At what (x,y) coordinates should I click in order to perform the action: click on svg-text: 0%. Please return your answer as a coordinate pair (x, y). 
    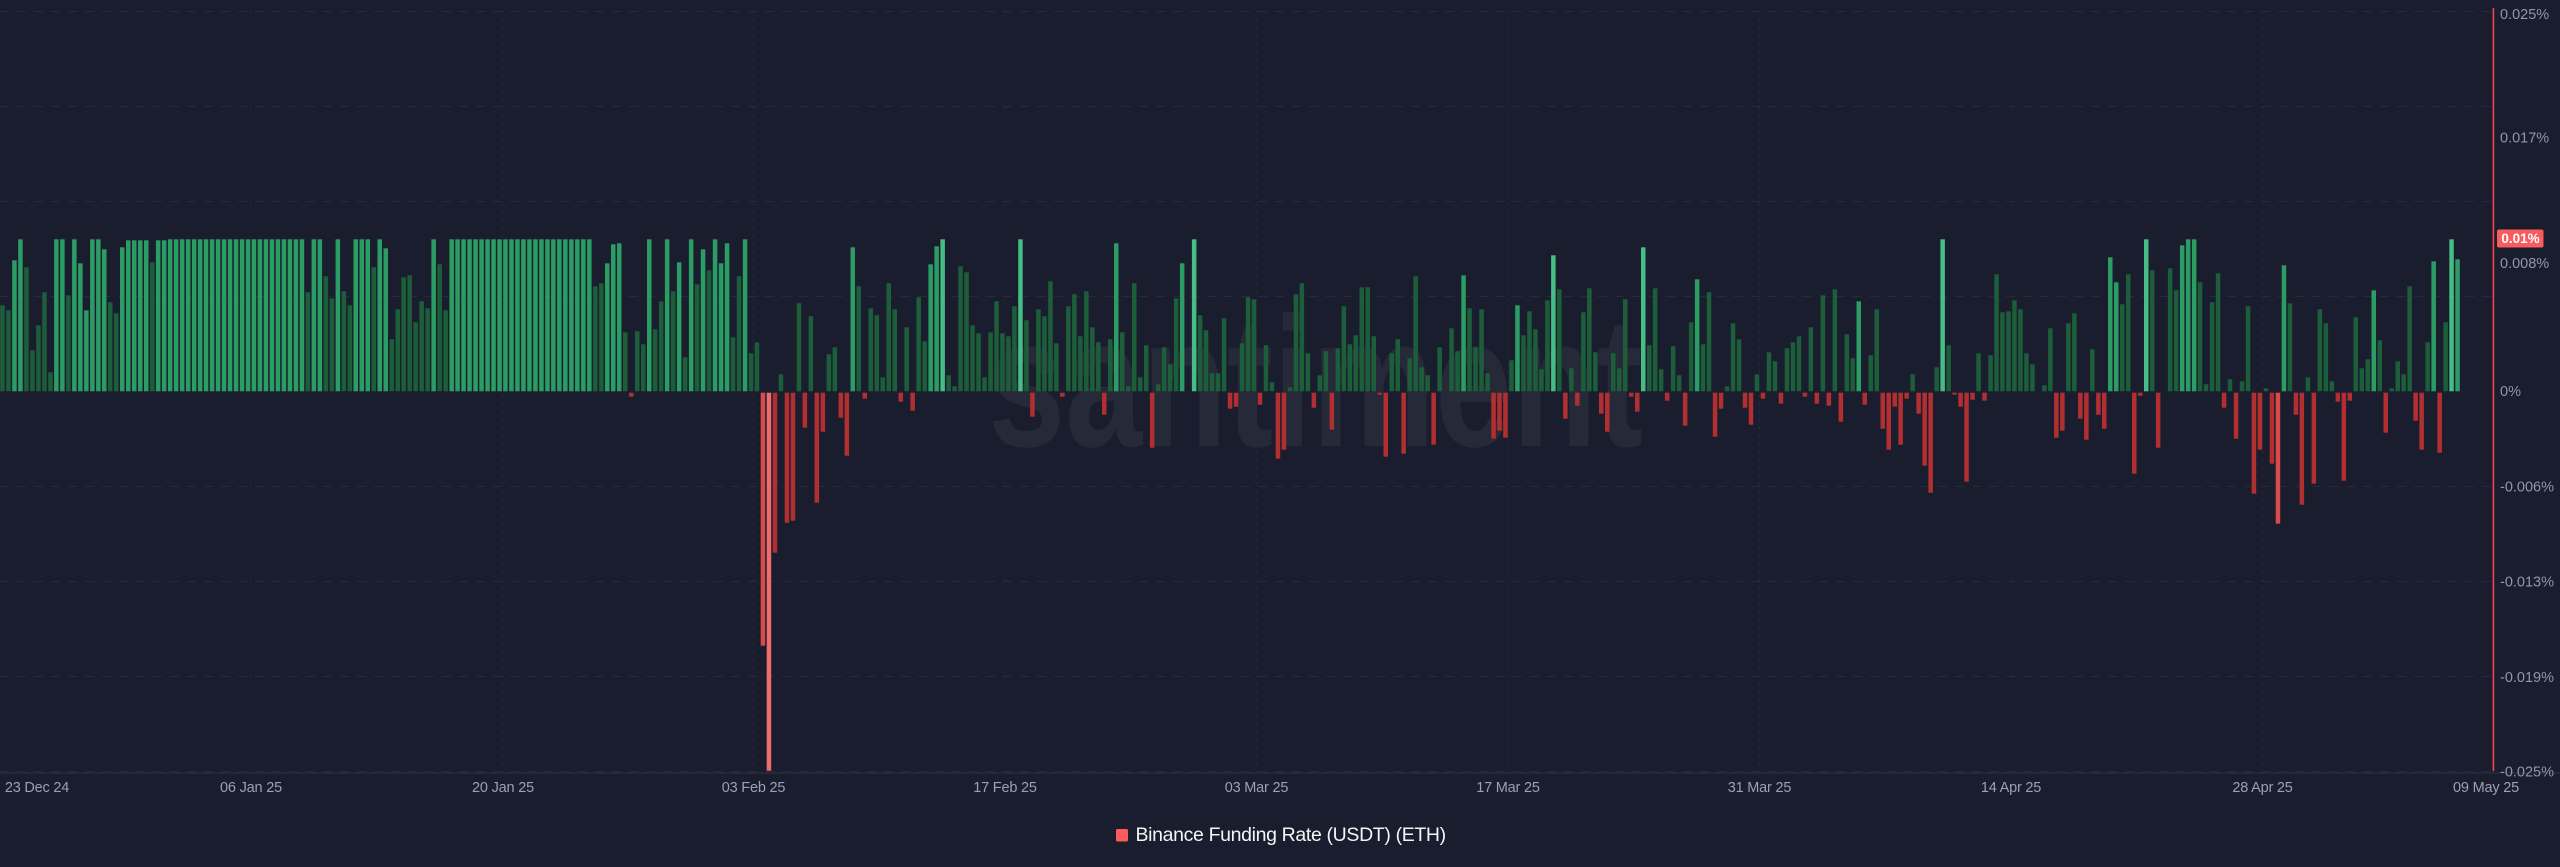
    Looking at the image, I should click on (2510, 392).